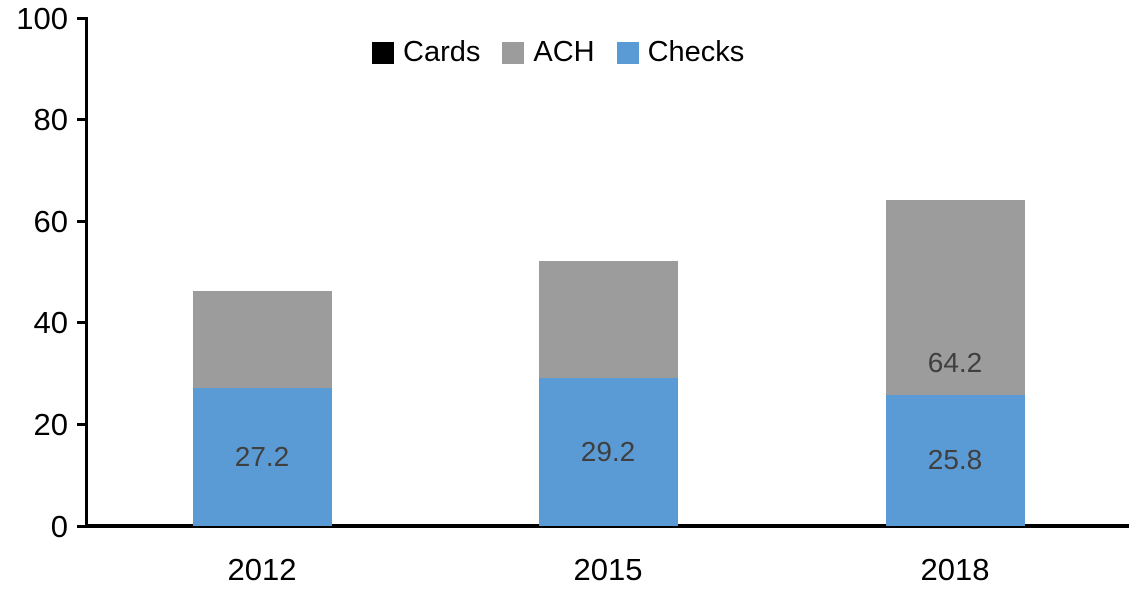 The image size is (1134, 599). What do you see at coordinates (608, 569) in the screenshot?
I see `x-tick-label-2015: 2015` at bounding box center [608, 569].